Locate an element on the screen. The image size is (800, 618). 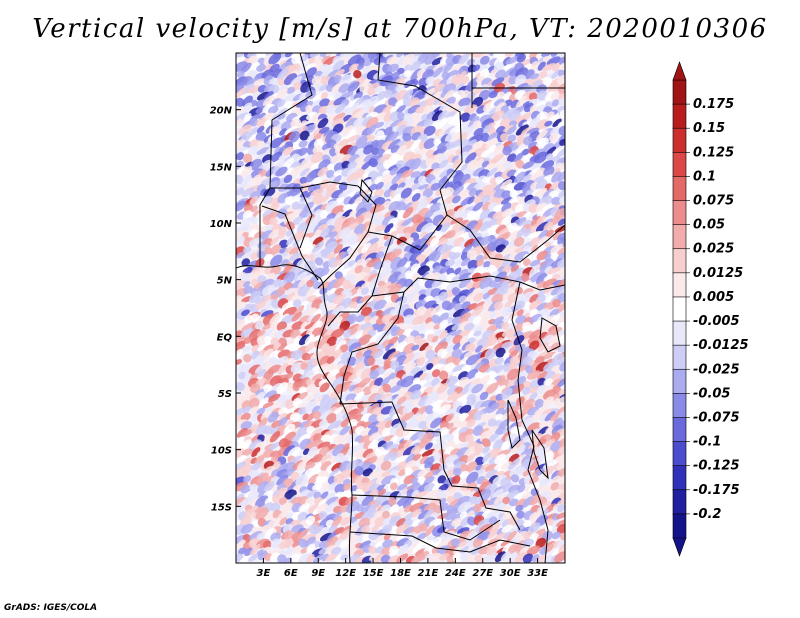
x-tick-label: 18E is located at coordinates (400, 573).